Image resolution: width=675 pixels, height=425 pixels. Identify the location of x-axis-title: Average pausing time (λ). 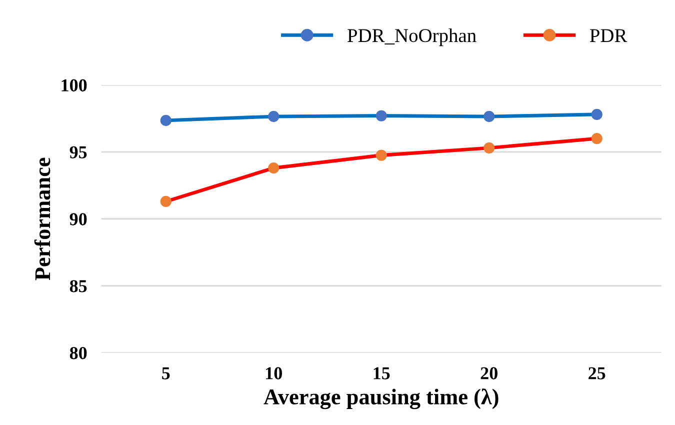
(381, 399).